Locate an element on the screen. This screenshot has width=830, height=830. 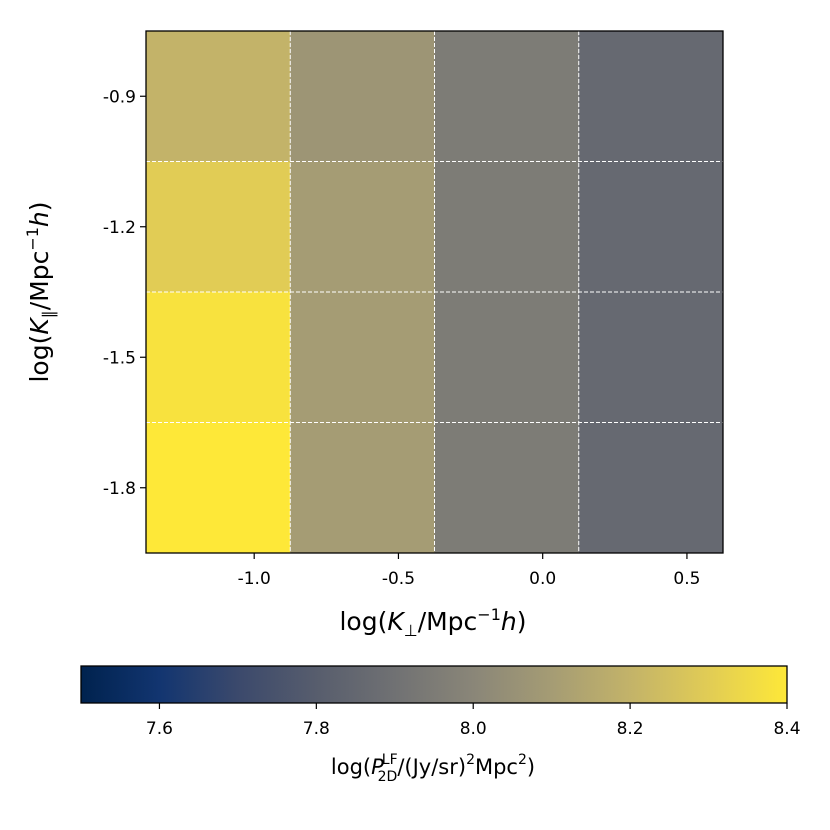
colorbar-tick-label-0: 7.6 is located at coordinates (159, 729).